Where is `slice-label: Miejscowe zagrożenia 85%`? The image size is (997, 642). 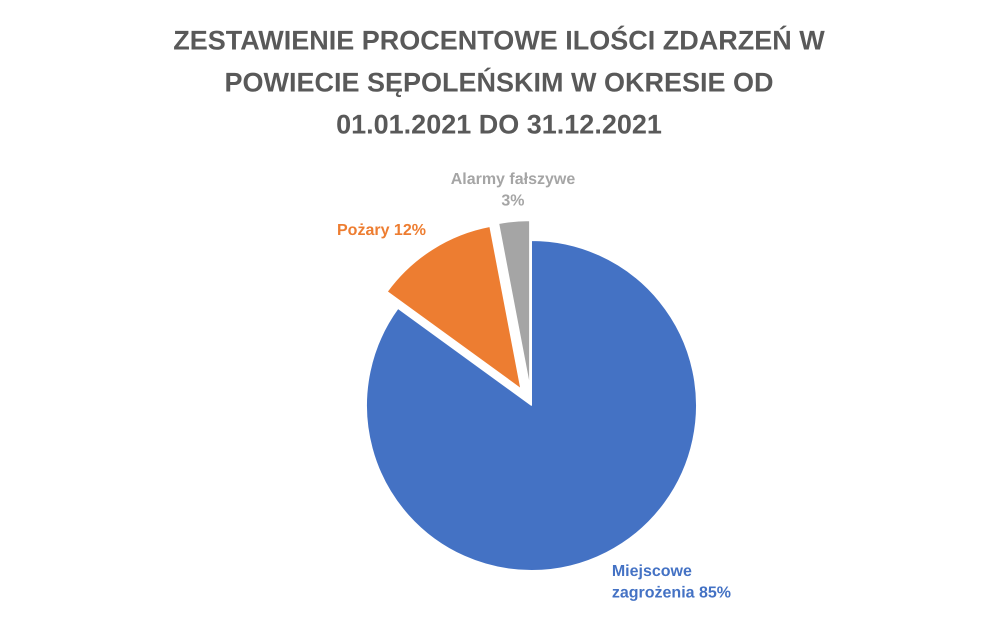 slice-label: Miejscowe zagrożenia 85% is located at coordinates (672, 582).